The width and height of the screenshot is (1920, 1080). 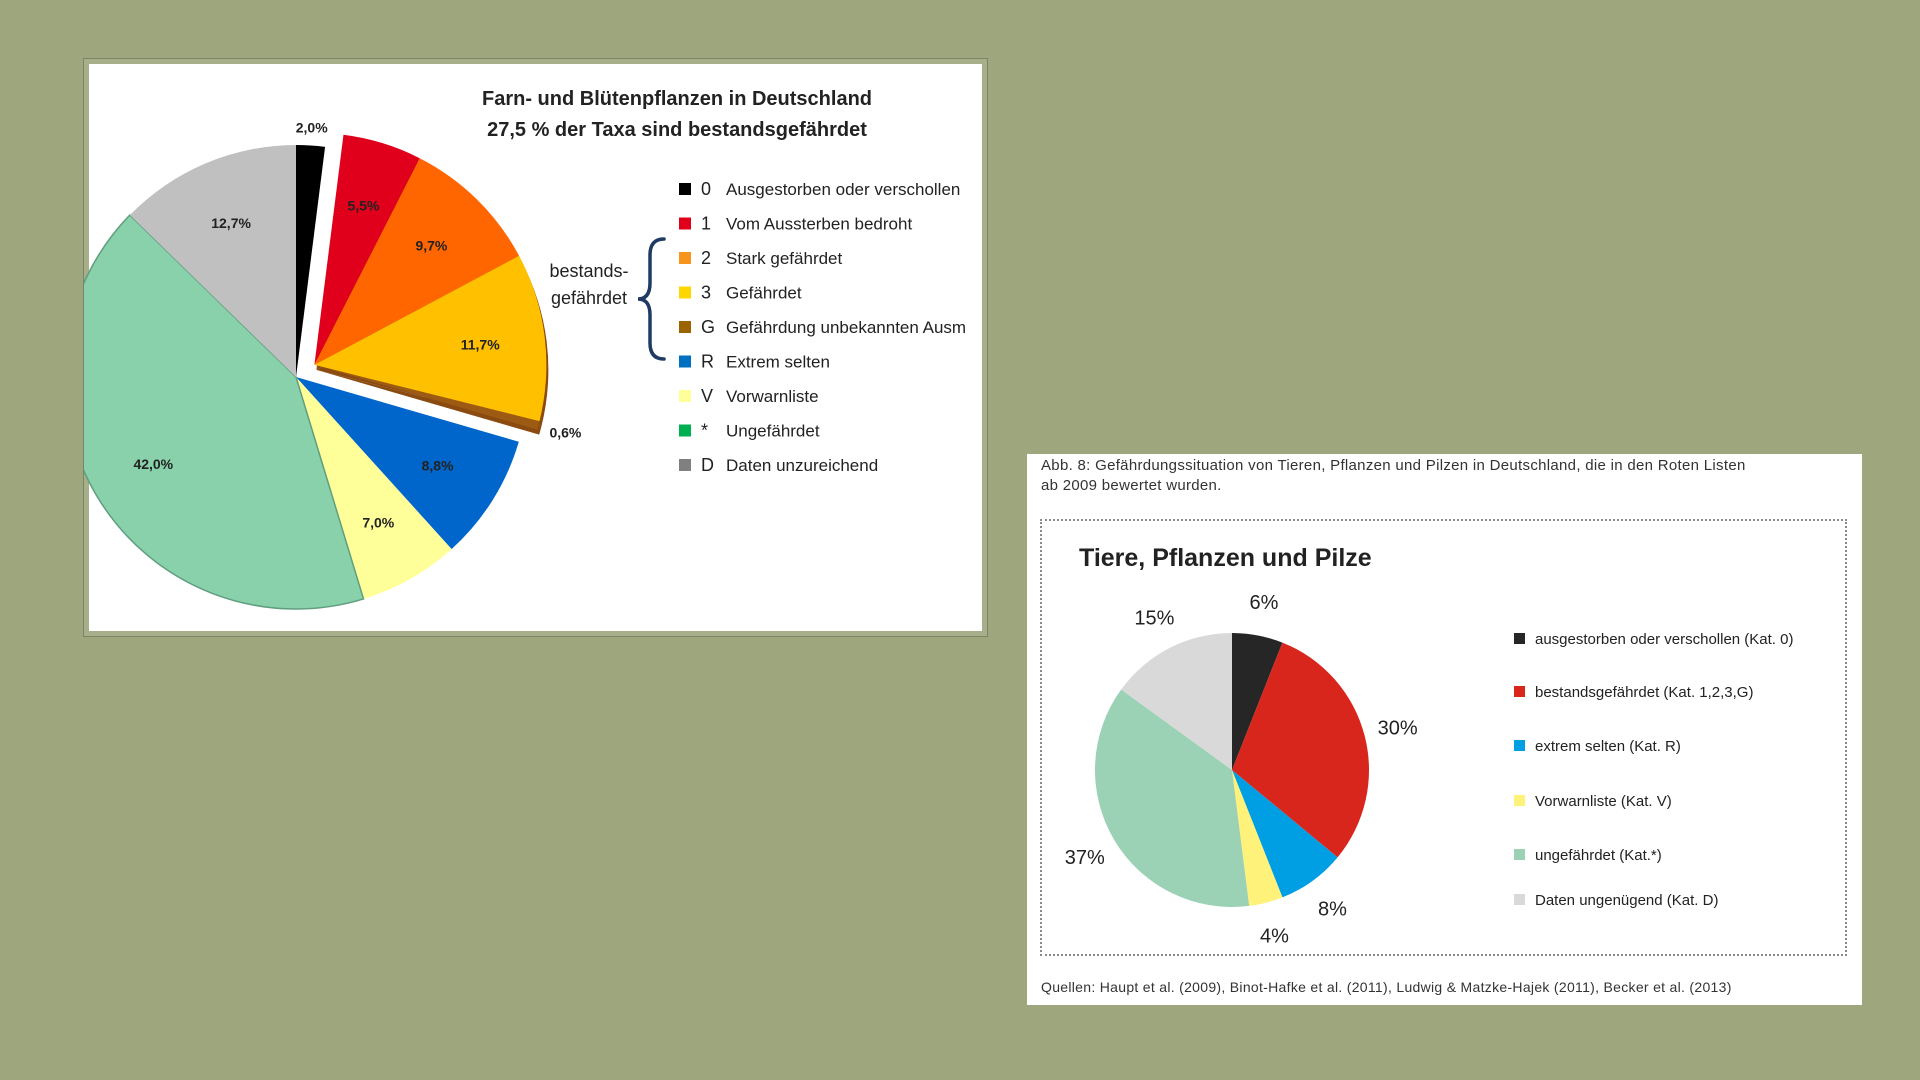 I want to click on legend1-label: Extrem selten, so click(x=778, y=362).